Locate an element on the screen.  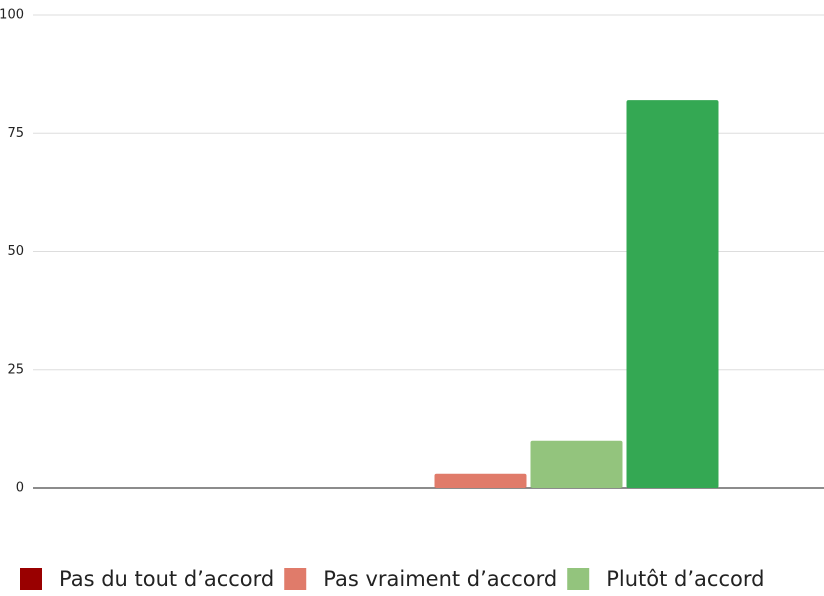
y-tick-label: 25 is located at coordinates (15, 369).